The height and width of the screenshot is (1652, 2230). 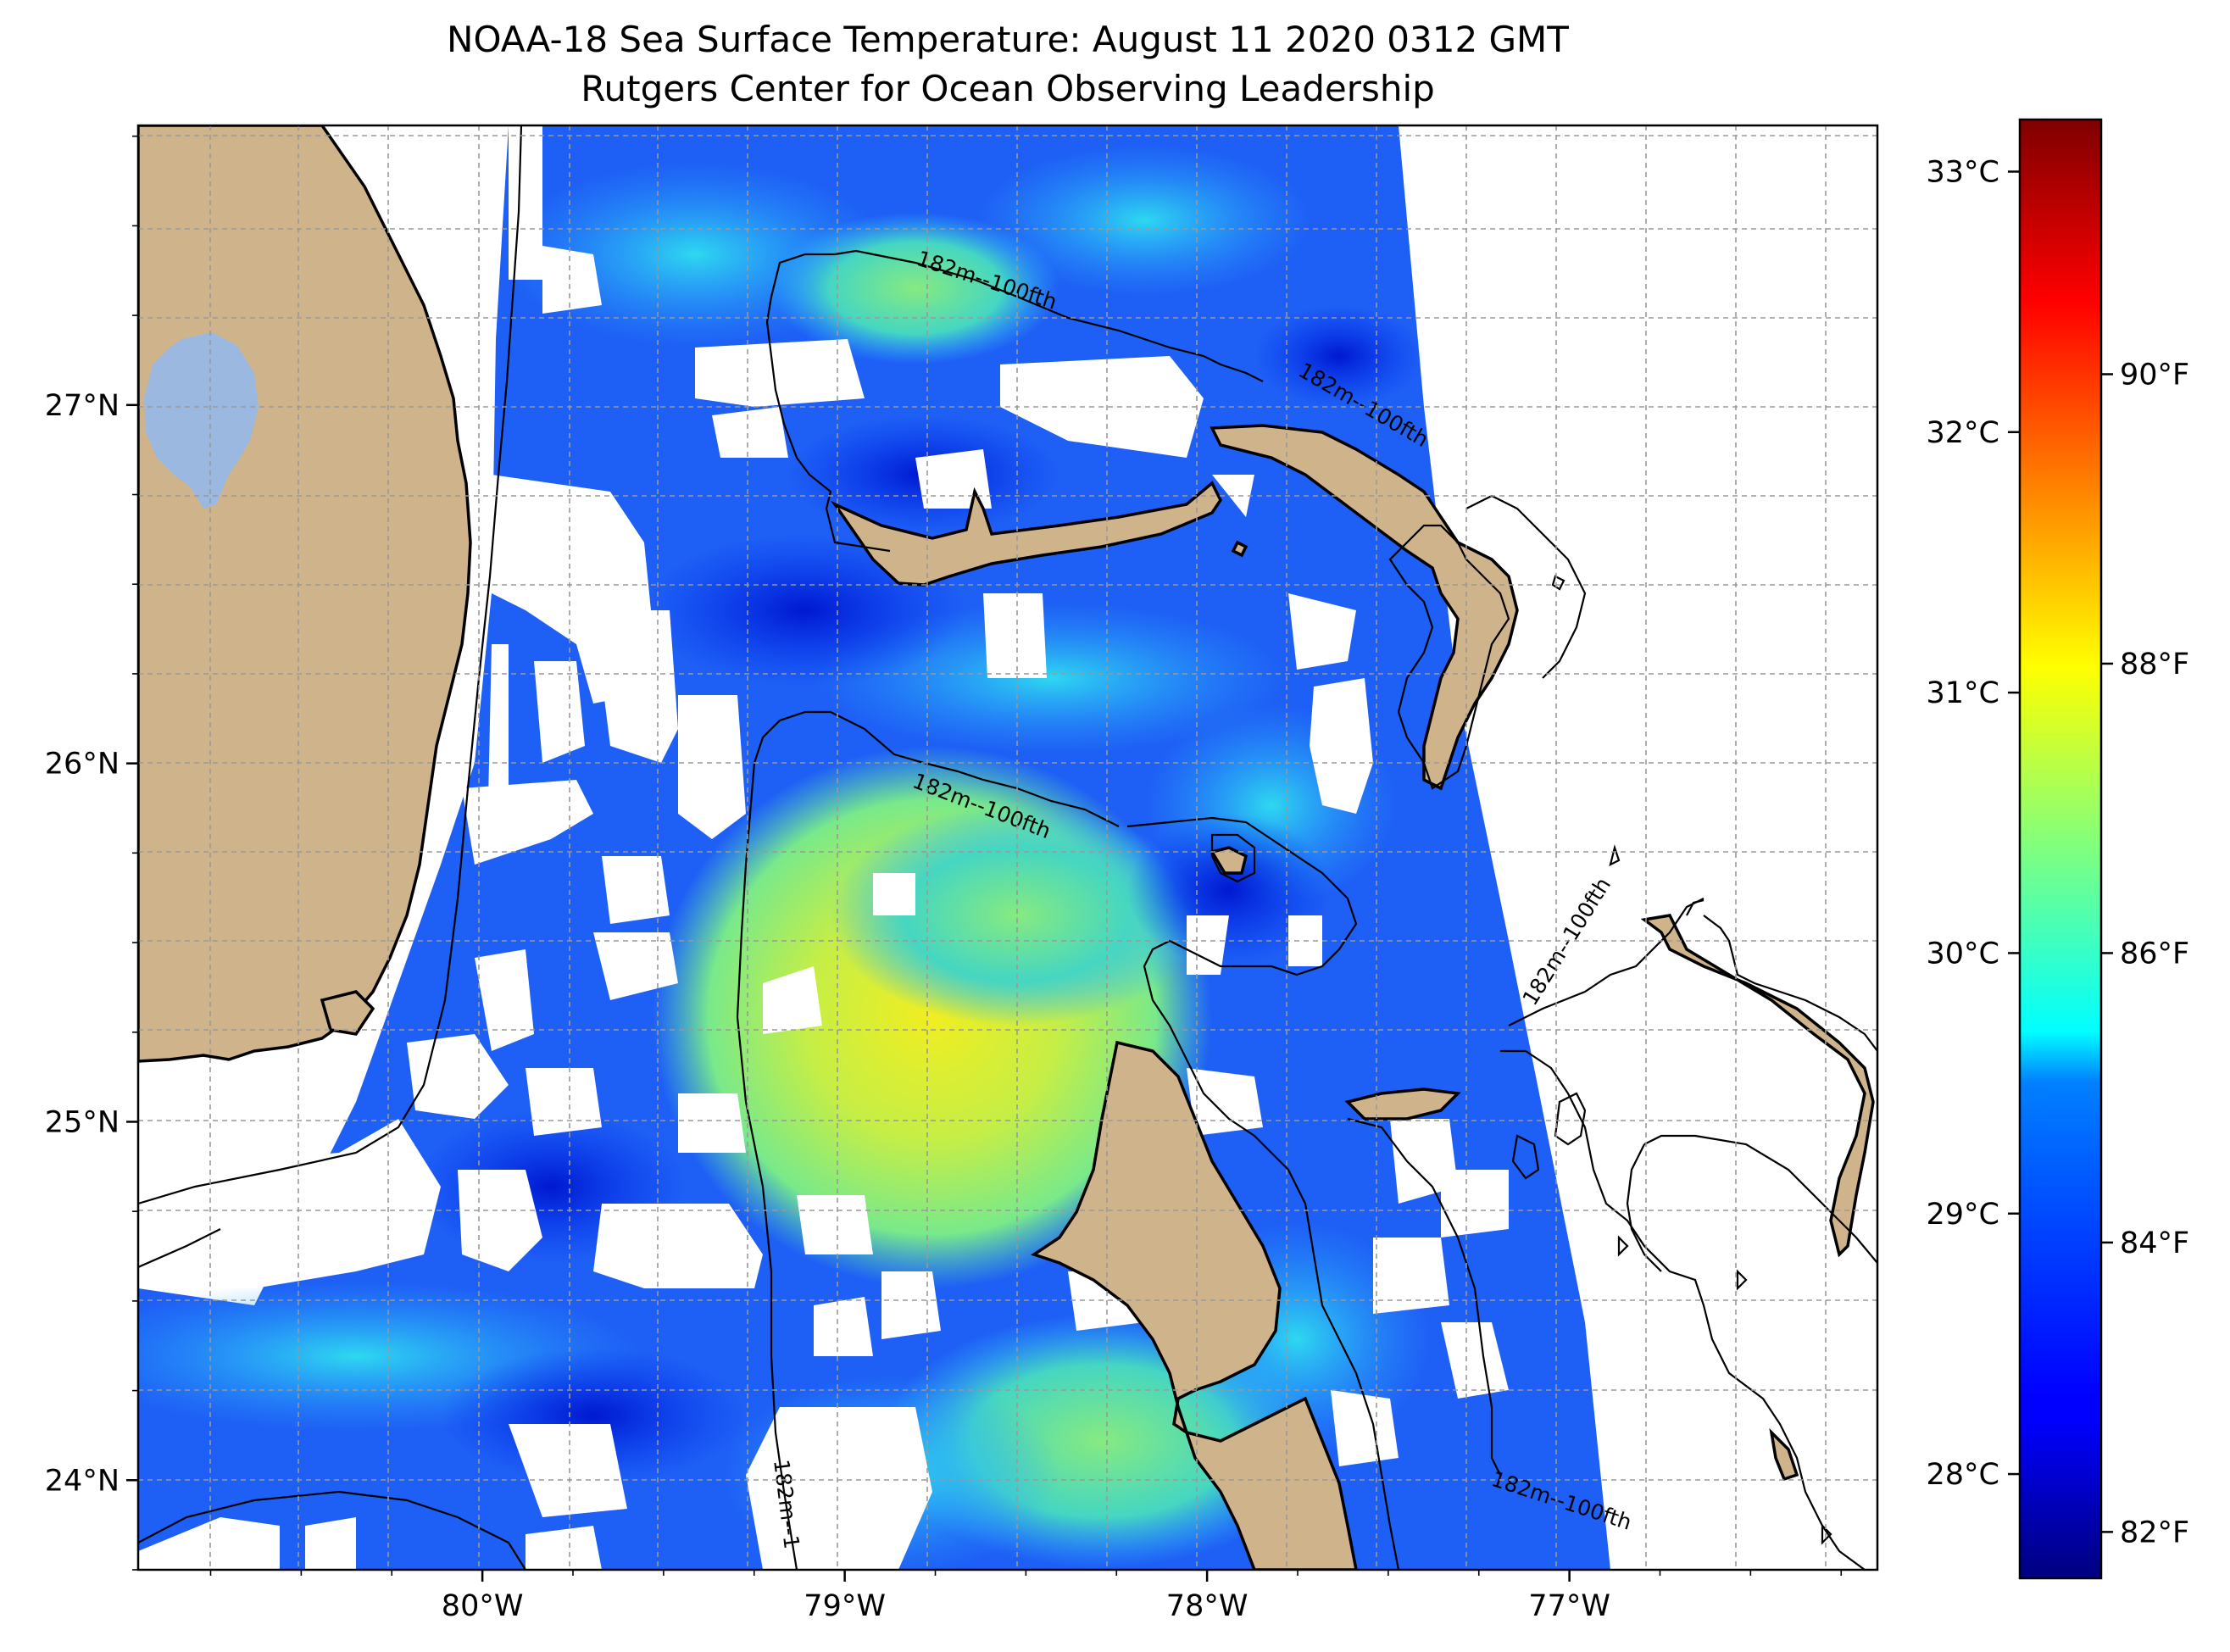 I want to click on lat-tick-label: 27°N, so click(x=83, y=406).